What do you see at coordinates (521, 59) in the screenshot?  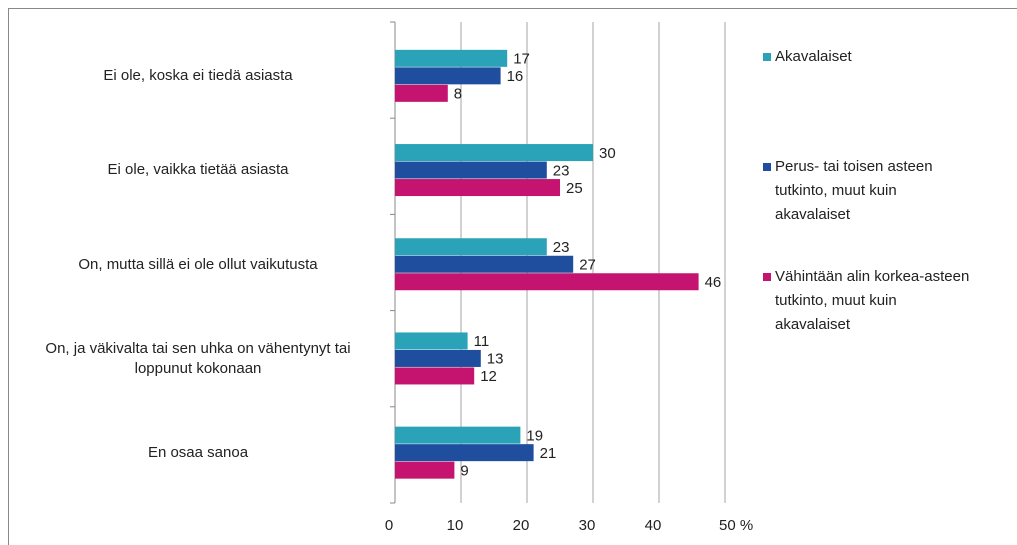 I see `value-label: 17` at bounding box center [521, 59].